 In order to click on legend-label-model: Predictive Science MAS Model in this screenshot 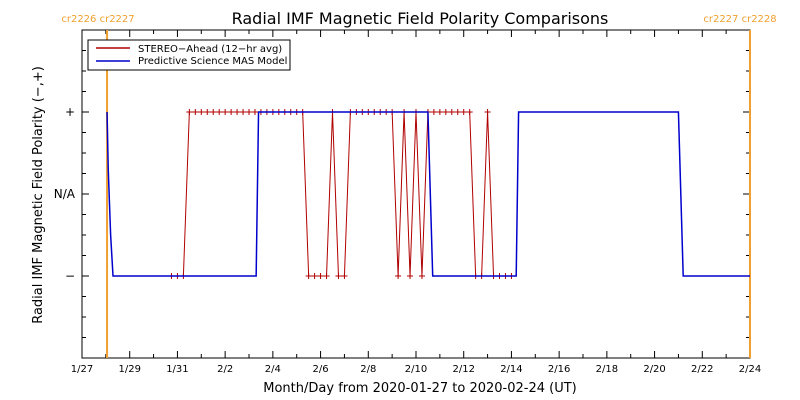, I will do `click(212, 61)`.